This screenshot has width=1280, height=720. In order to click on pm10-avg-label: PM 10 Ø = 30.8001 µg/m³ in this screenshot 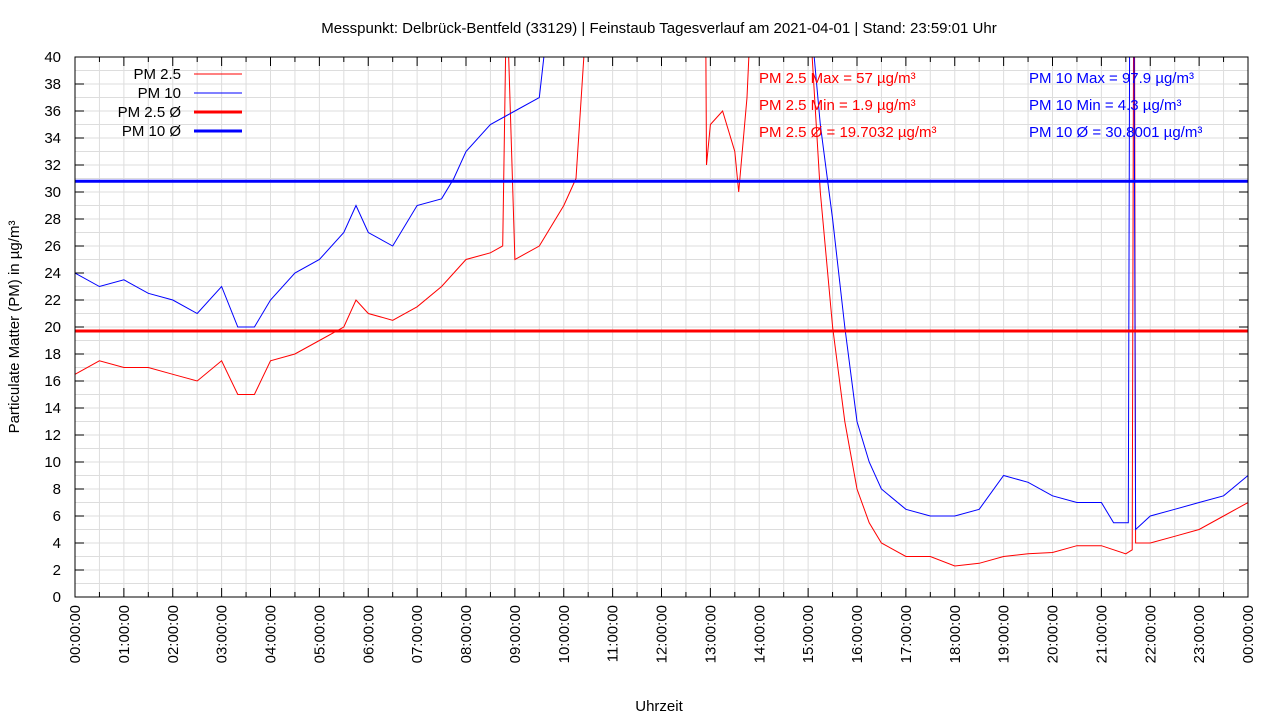, I will do `click(1115, 132)`.